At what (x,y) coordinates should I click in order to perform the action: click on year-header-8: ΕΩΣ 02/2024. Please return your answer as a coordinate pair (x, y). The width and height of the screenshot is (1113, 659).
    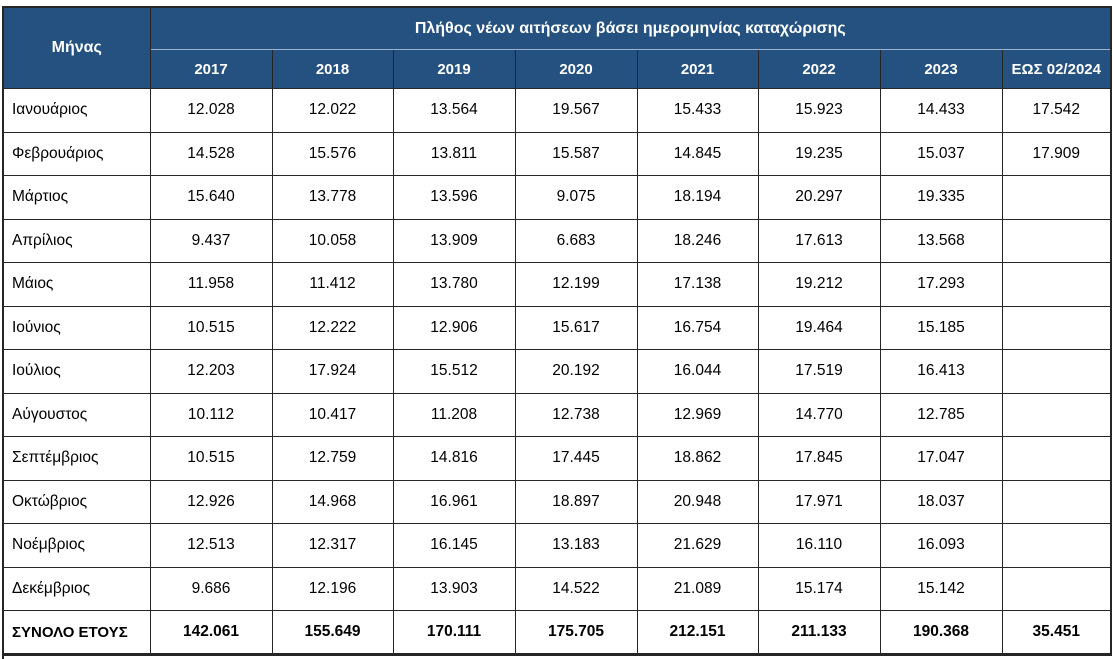
    Looking at the image, I should click on (1056, 69).